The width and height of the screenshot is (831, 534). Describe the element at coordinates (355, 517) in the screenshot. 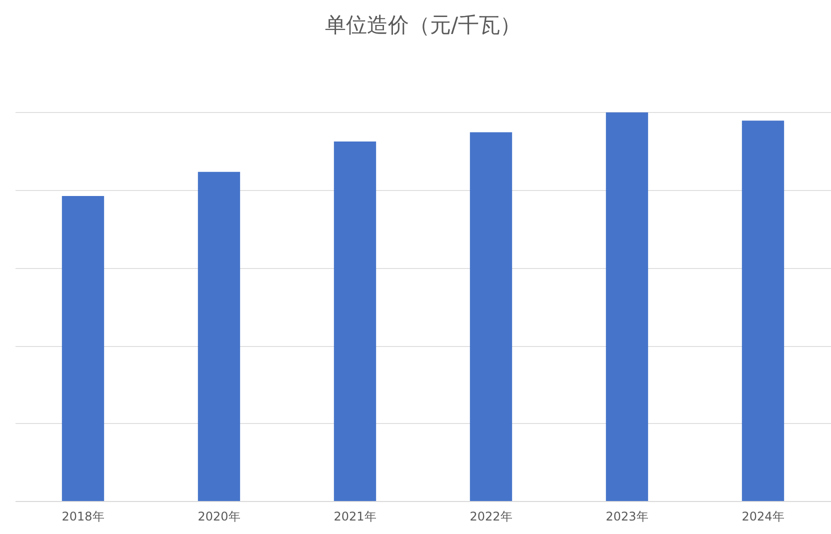

I see `x-tick-label: 2021年` at that location.